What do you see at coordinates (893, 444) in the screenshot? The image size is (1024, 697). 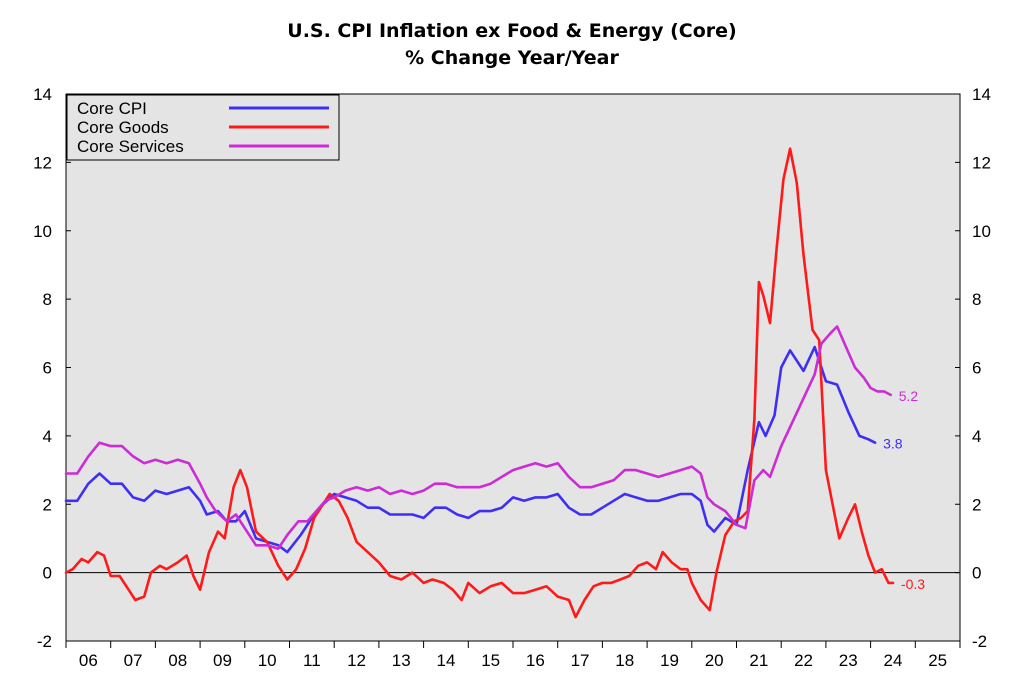 I see `end-value-label: 3.8` at bounding box center [893, 444].